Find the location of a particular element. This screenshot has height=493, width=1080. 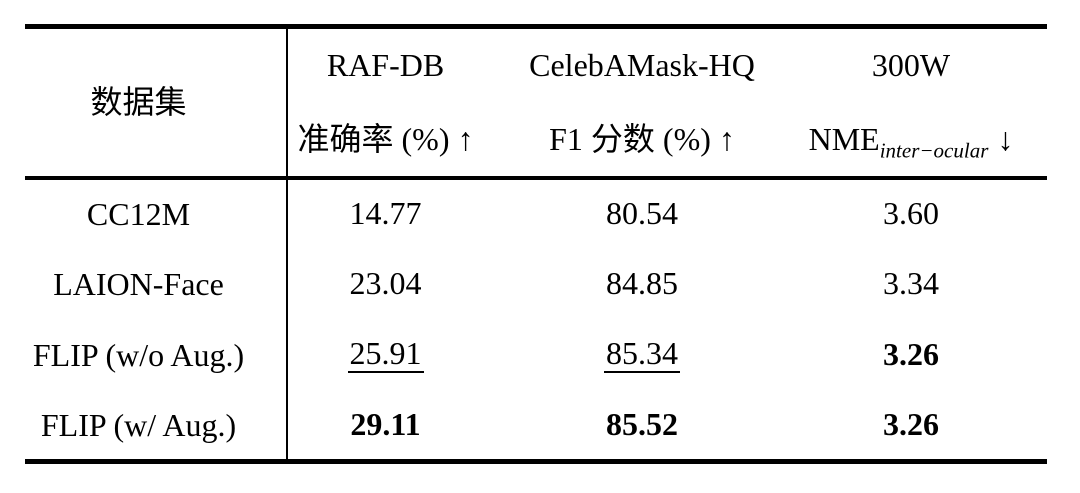

nme-label: NME is located at coordinates (844, 138).